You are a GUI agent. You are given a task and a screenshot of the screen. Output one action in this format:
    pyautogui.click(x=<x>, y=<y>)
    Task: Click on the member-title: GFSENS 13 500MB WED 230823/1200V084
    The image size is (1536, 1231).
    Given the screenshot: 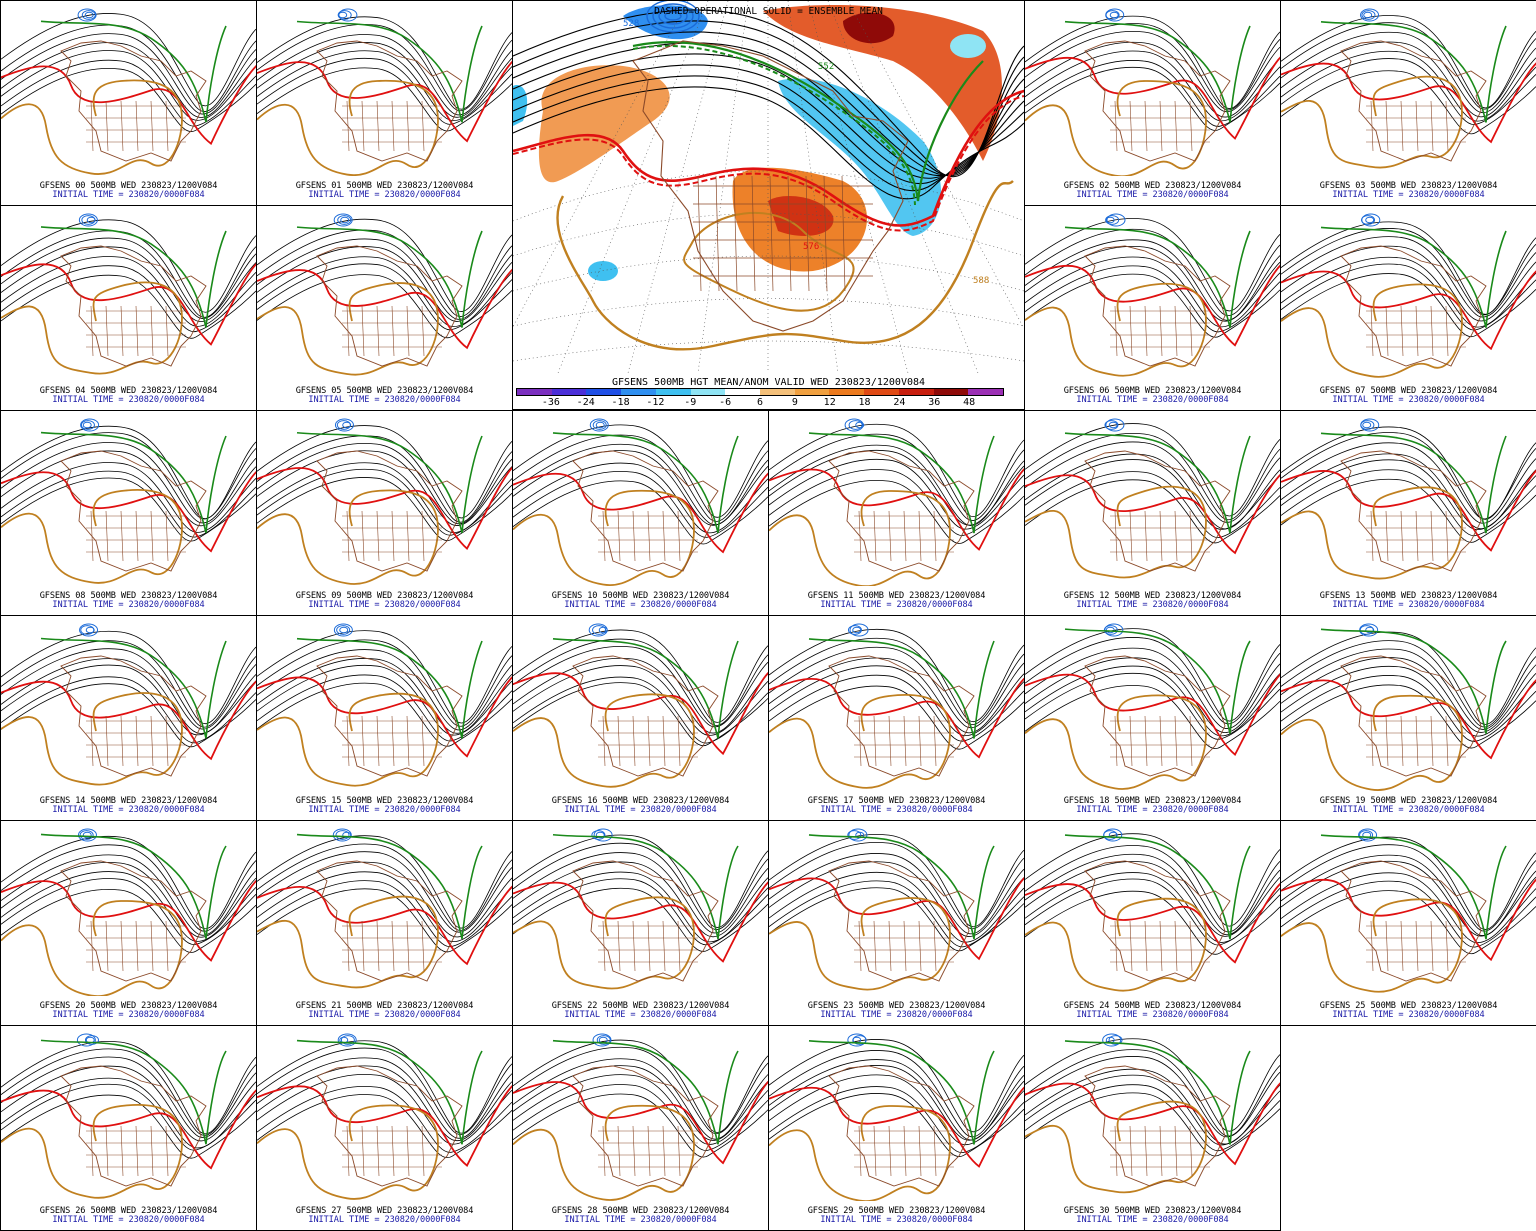 What is the action you would take?
    pyautogui.click(x=1408, y=596)
    